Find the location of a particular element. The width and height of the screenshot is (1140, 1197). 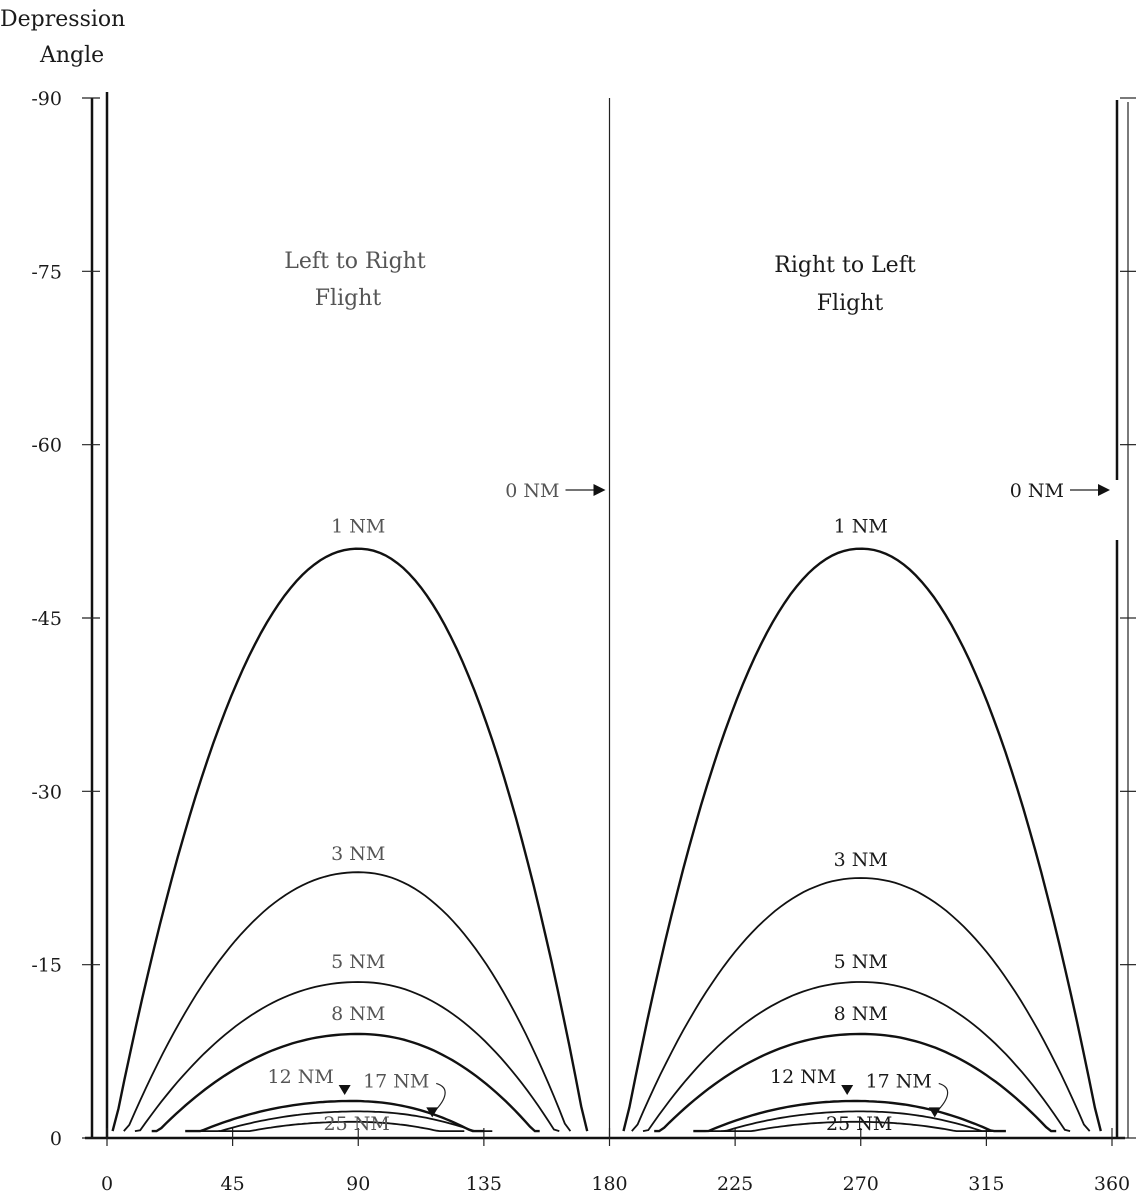

right-zero-nm-label: 0 NM is located at coordinates (1037, 491).